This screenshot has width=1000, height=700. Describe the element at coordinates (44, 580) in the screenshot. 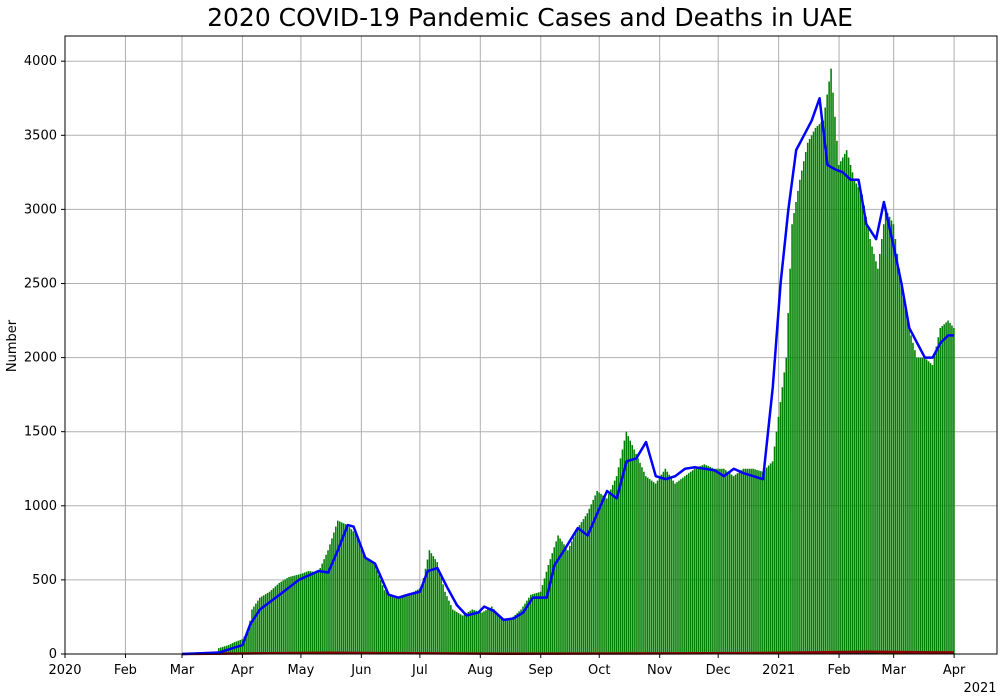

I see `y-tick-label: 500` at that location.